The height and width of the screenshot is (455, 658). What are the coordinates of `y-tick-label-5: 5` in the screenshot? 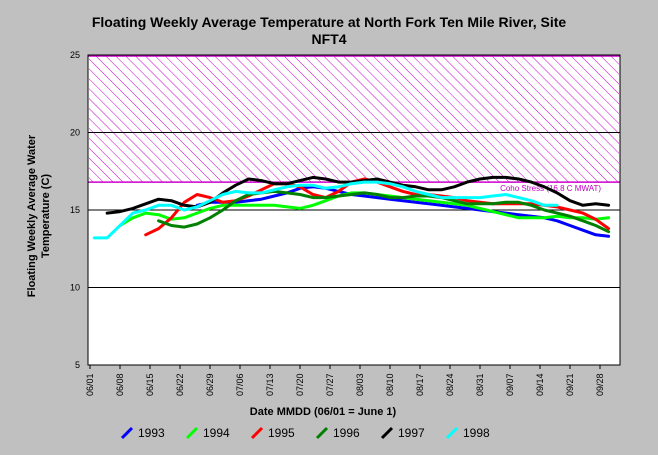 It's located at (77, 365).